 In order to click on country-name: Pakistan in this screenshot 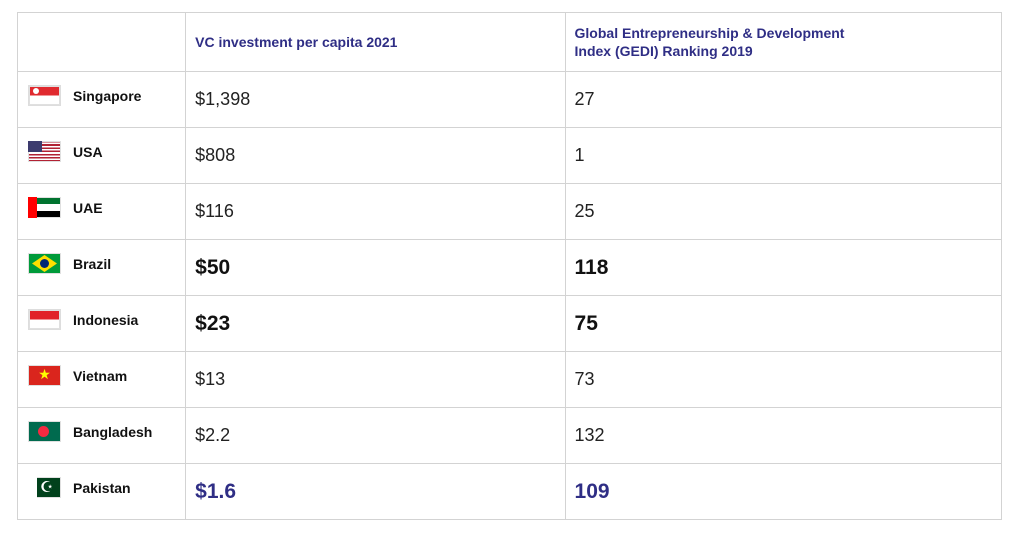, I will do `click(102, 487)`.